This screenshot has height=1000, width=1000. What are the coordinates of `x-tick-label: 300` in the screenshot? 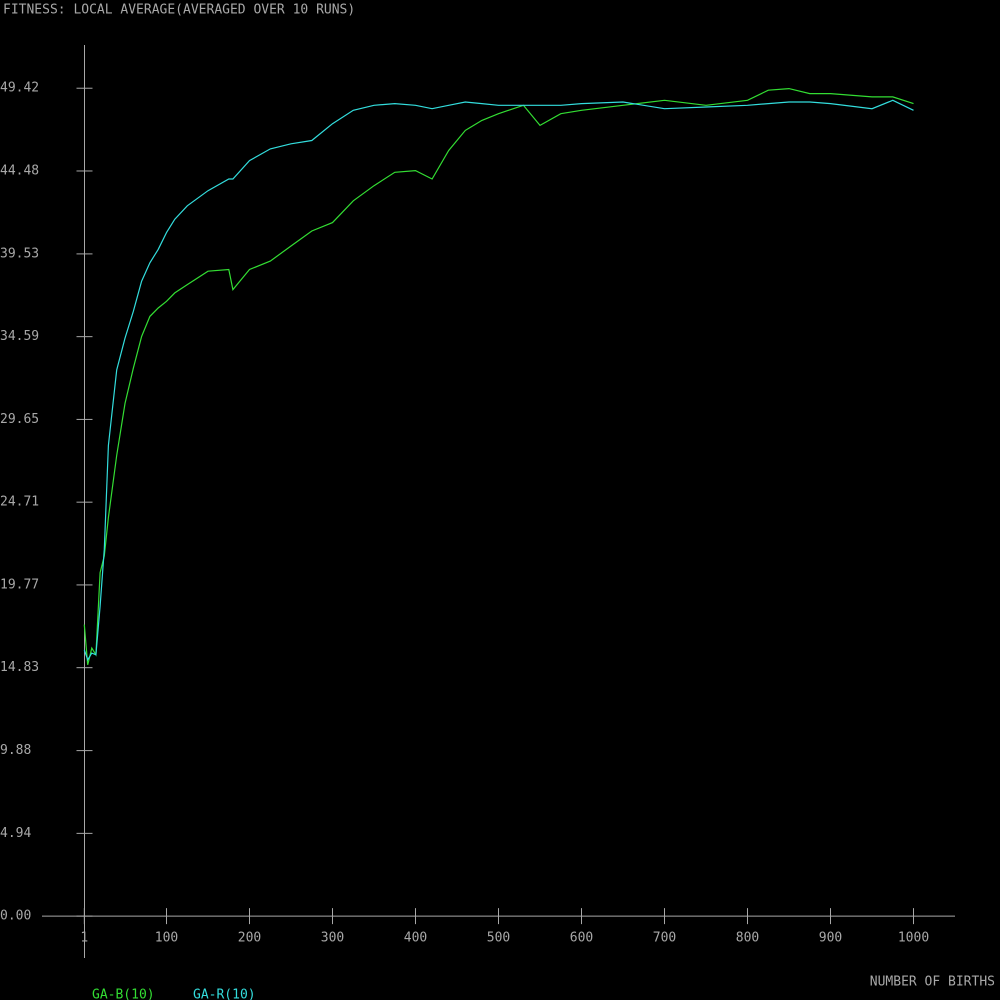 It's located at (332, 938).